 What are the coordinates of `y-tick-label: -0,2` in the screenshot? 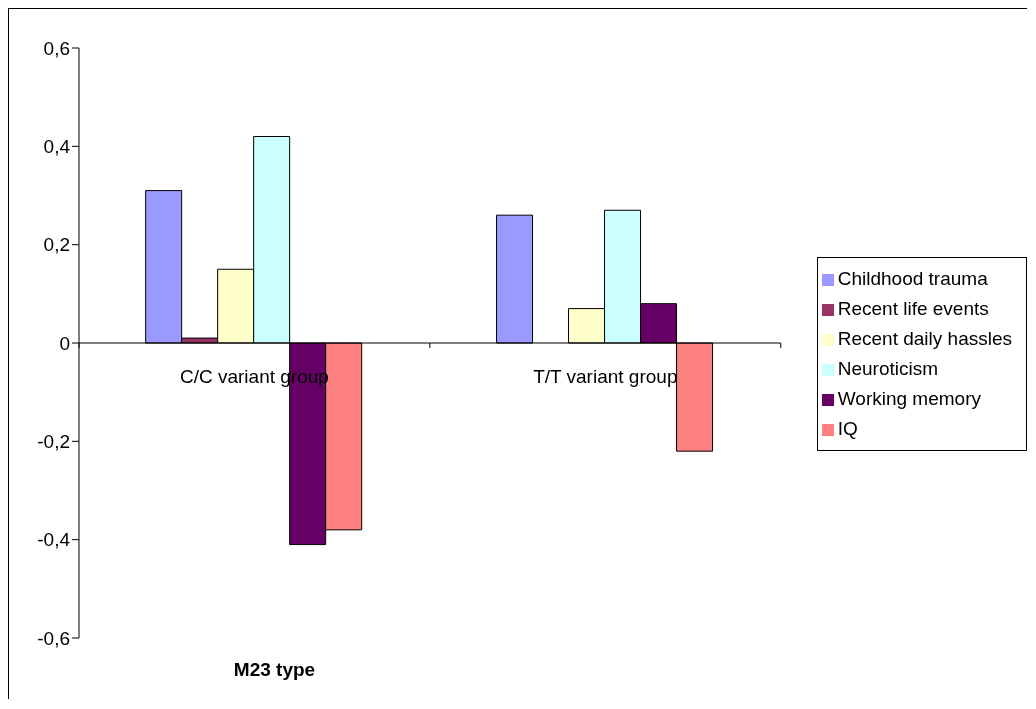 It's located at (53, 442).